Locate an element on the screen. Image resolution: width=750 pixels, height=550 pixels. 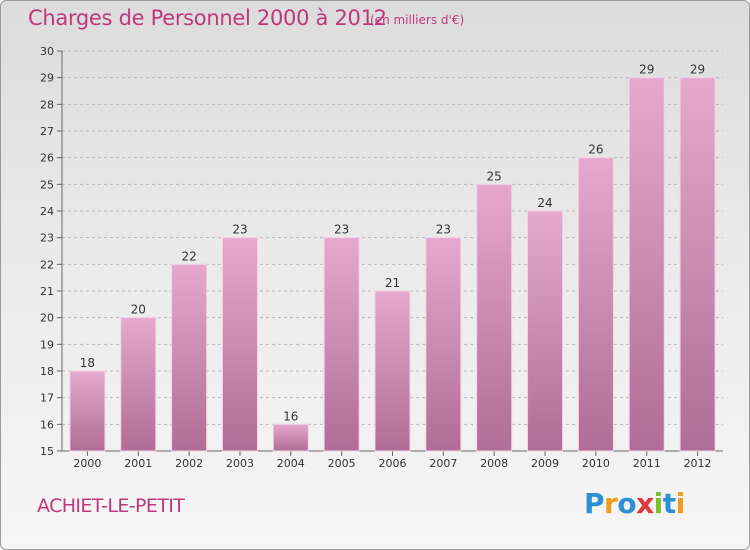
y-tick-label: 26 is located at coordinates (47, 158).